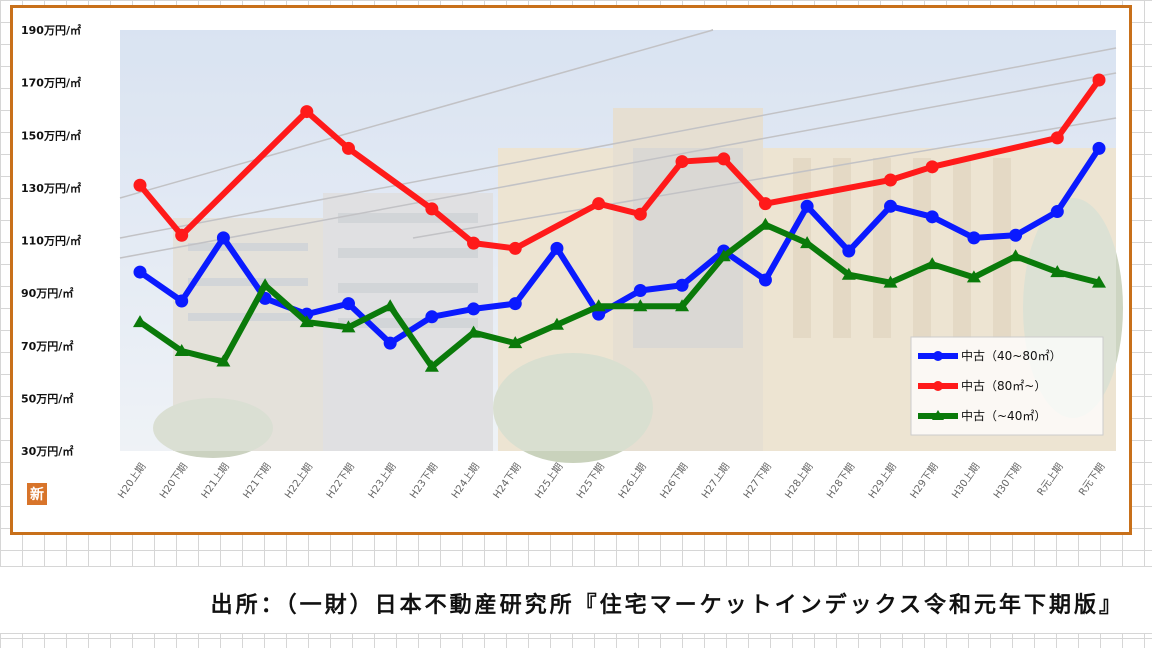  Describe the element at coordinates (715, 481) in the screenshot. I see `x-tick-label: H27上期` at that location.